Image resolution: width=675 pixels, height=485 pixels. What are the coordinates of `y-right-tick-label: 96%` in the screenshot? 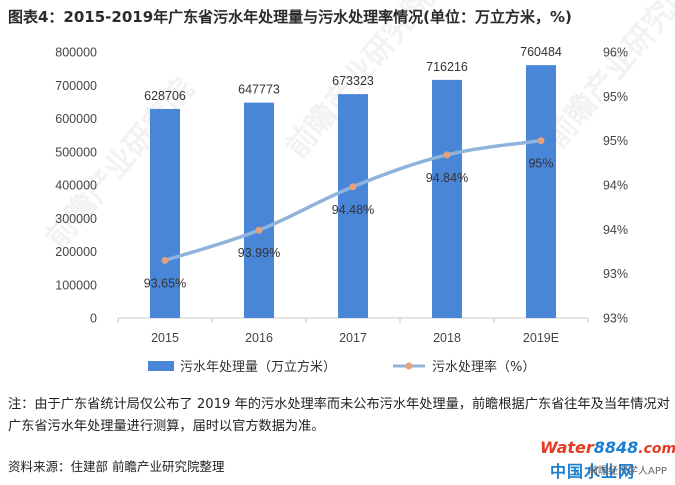 It's located at (615, 53).